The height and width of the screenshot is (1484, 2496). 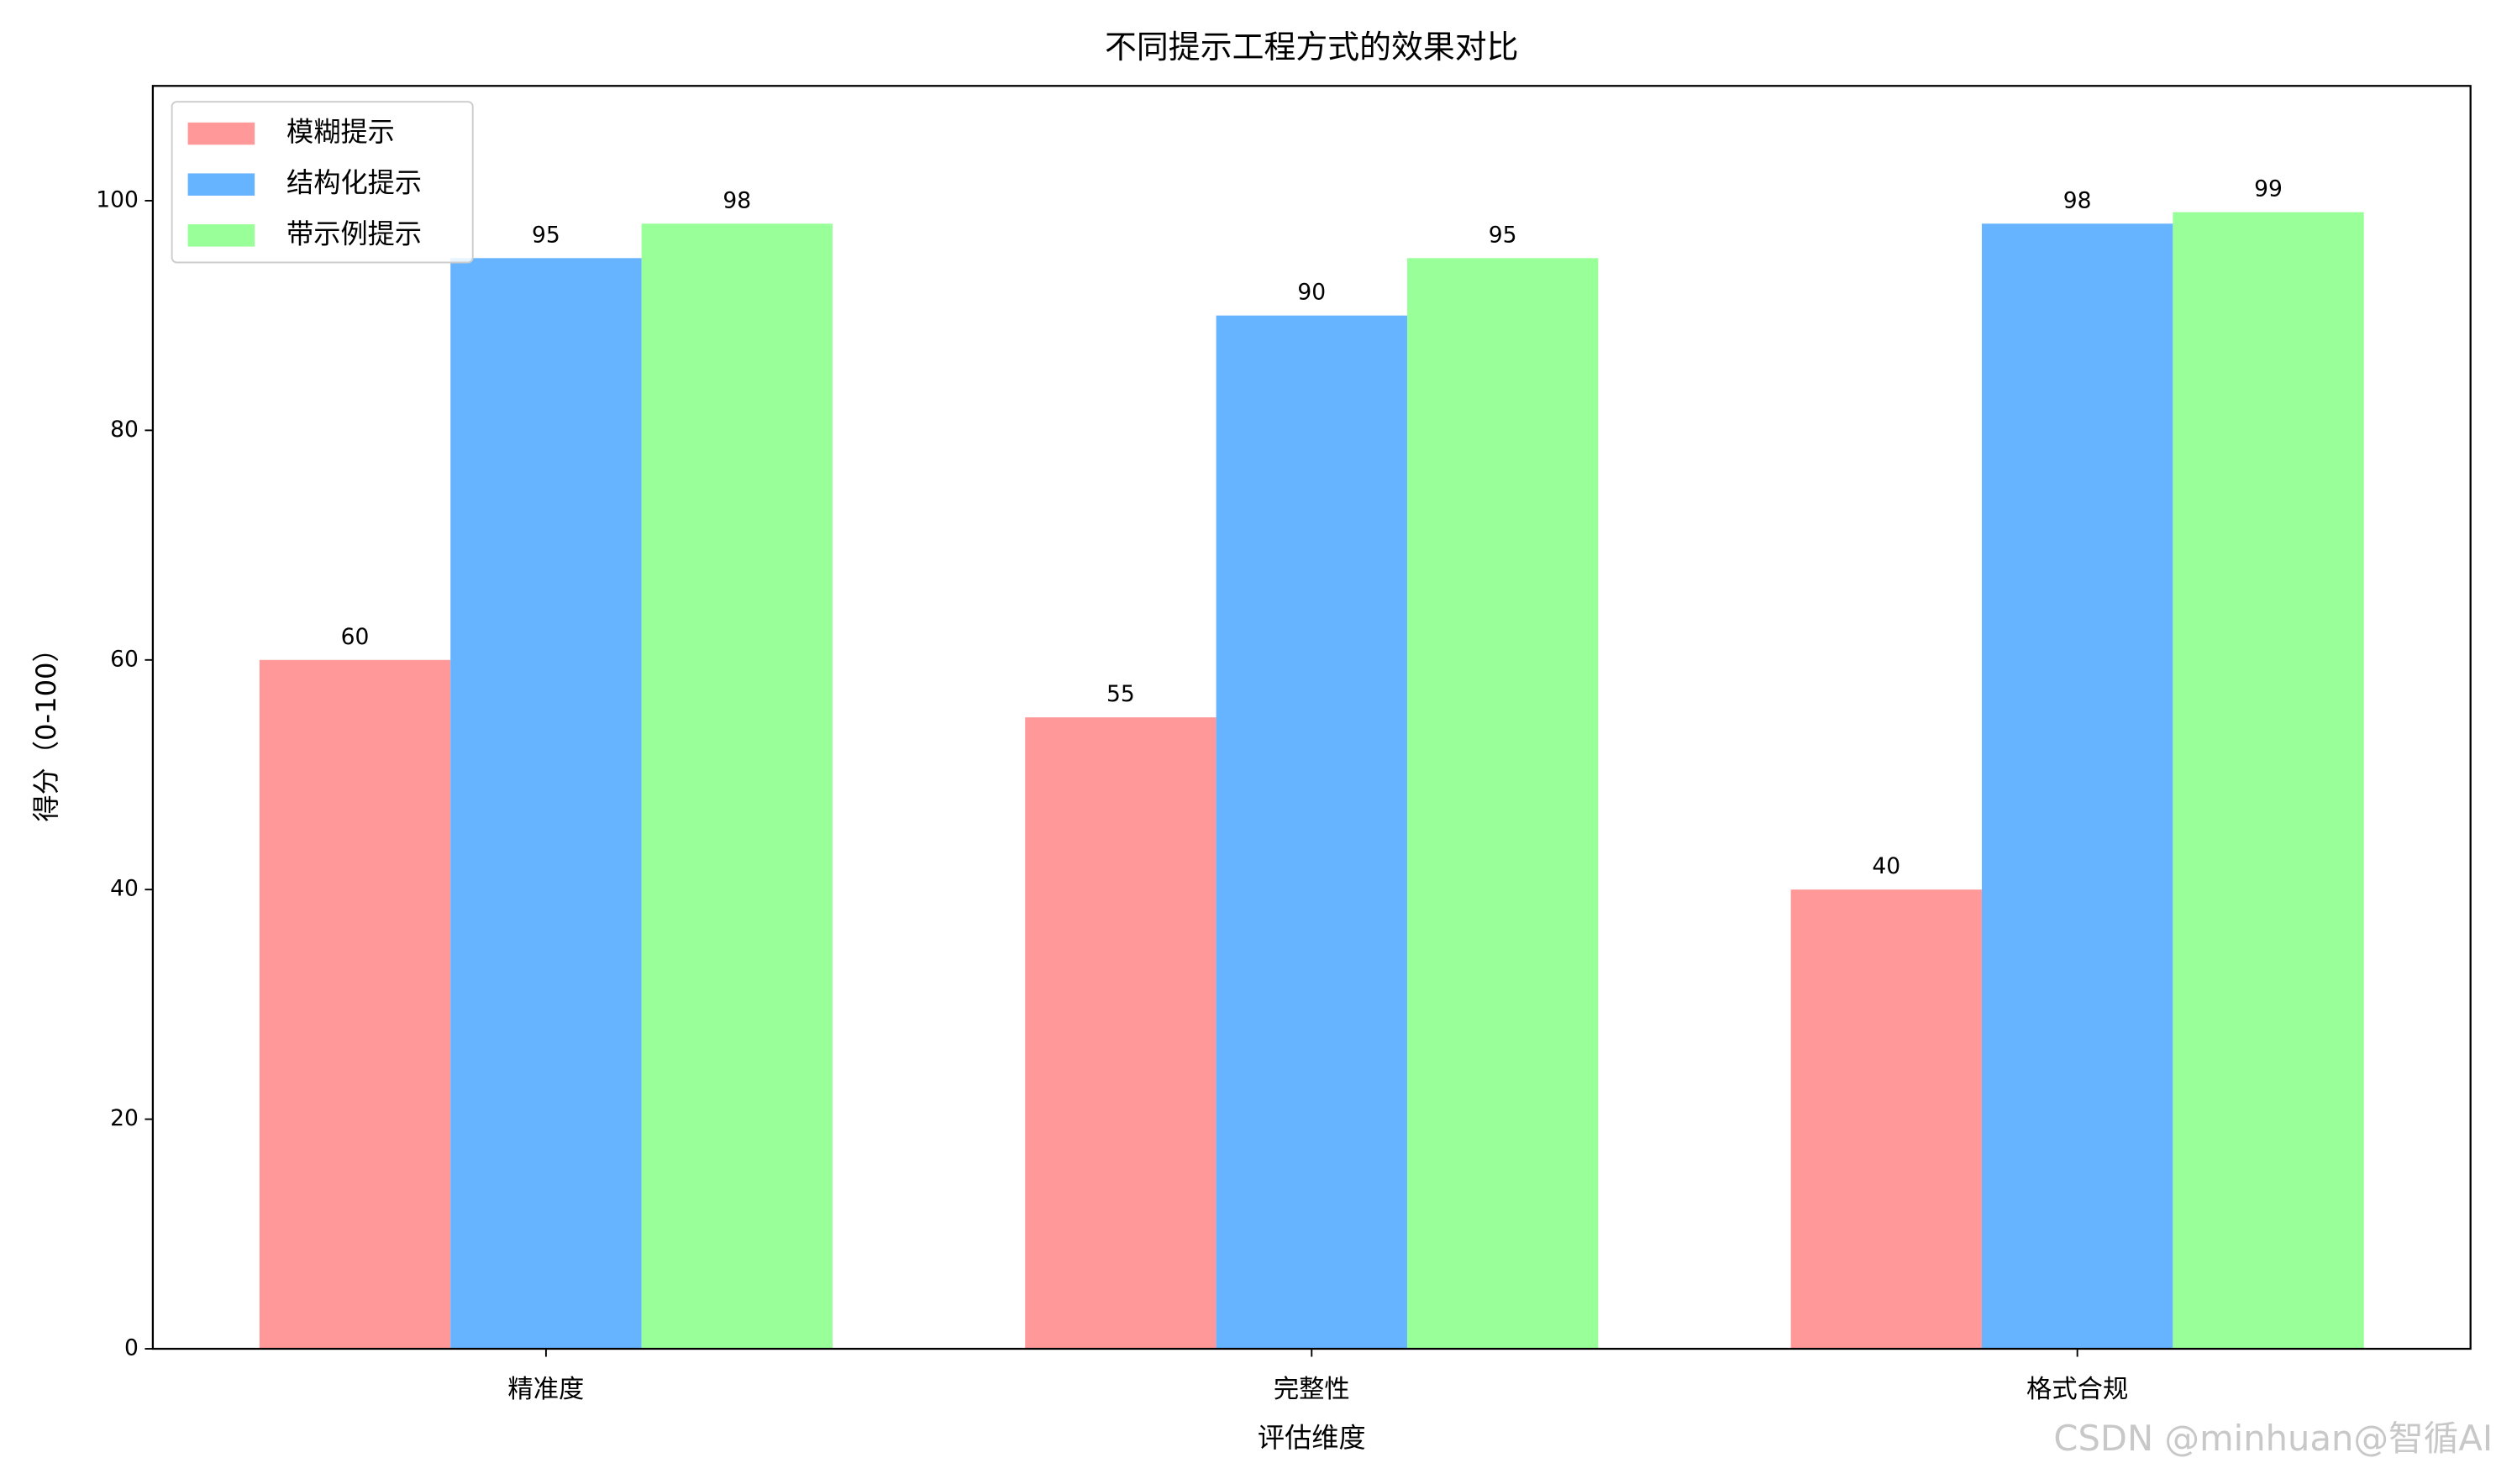 I want to click on value-label: 90, so click(x=1311, y=293).